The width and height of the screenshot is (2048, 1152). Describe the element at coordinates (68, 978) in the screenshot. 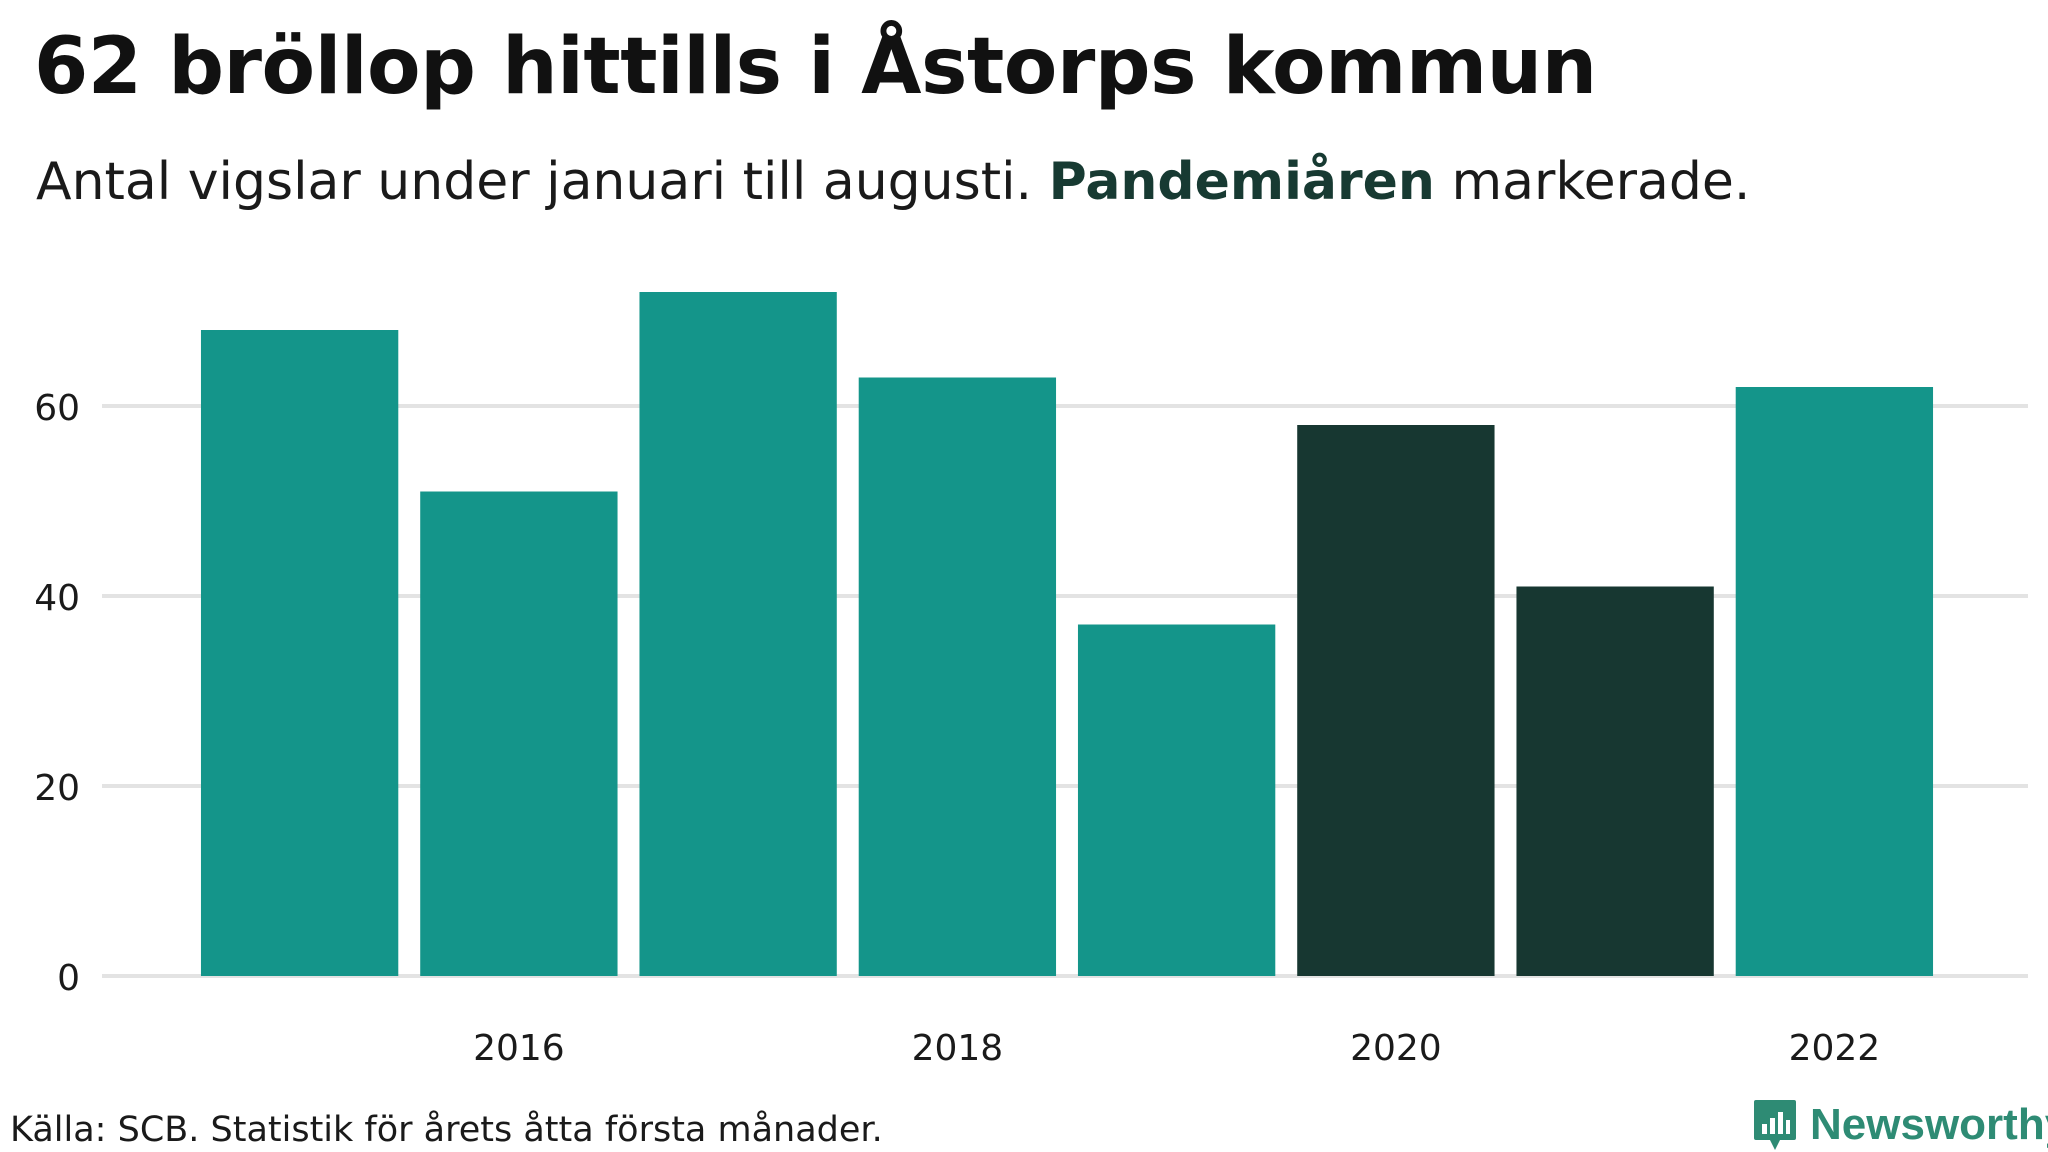

I see `y-tick-label: 0` at that location.